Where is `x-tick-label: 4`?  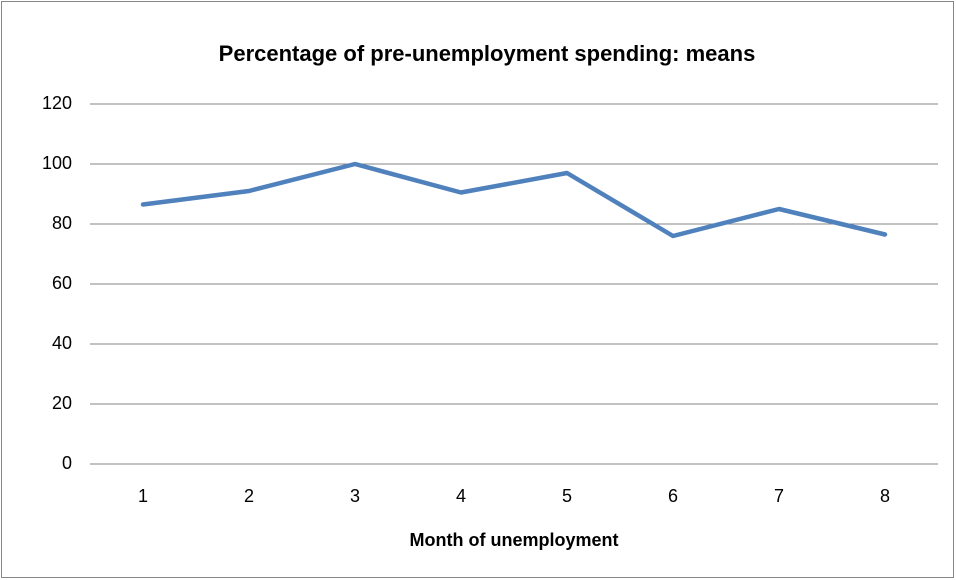 x-tick-label: 4 is located at coordinates (461, 496).